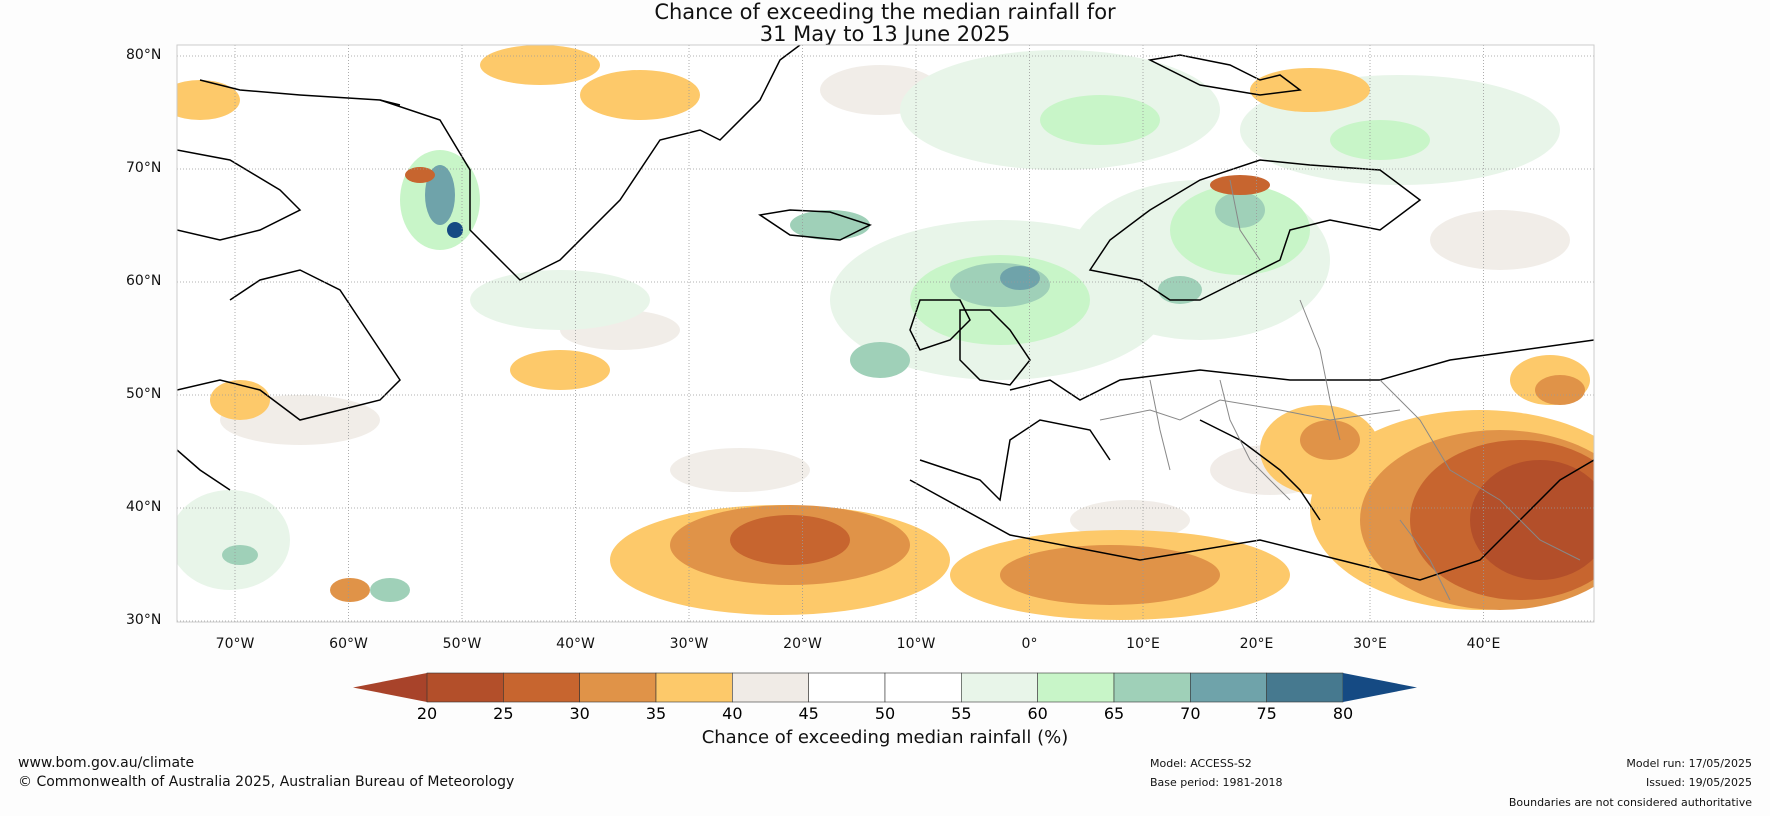  I want to click on longitude-label: 40°E, so click(1483, 644).